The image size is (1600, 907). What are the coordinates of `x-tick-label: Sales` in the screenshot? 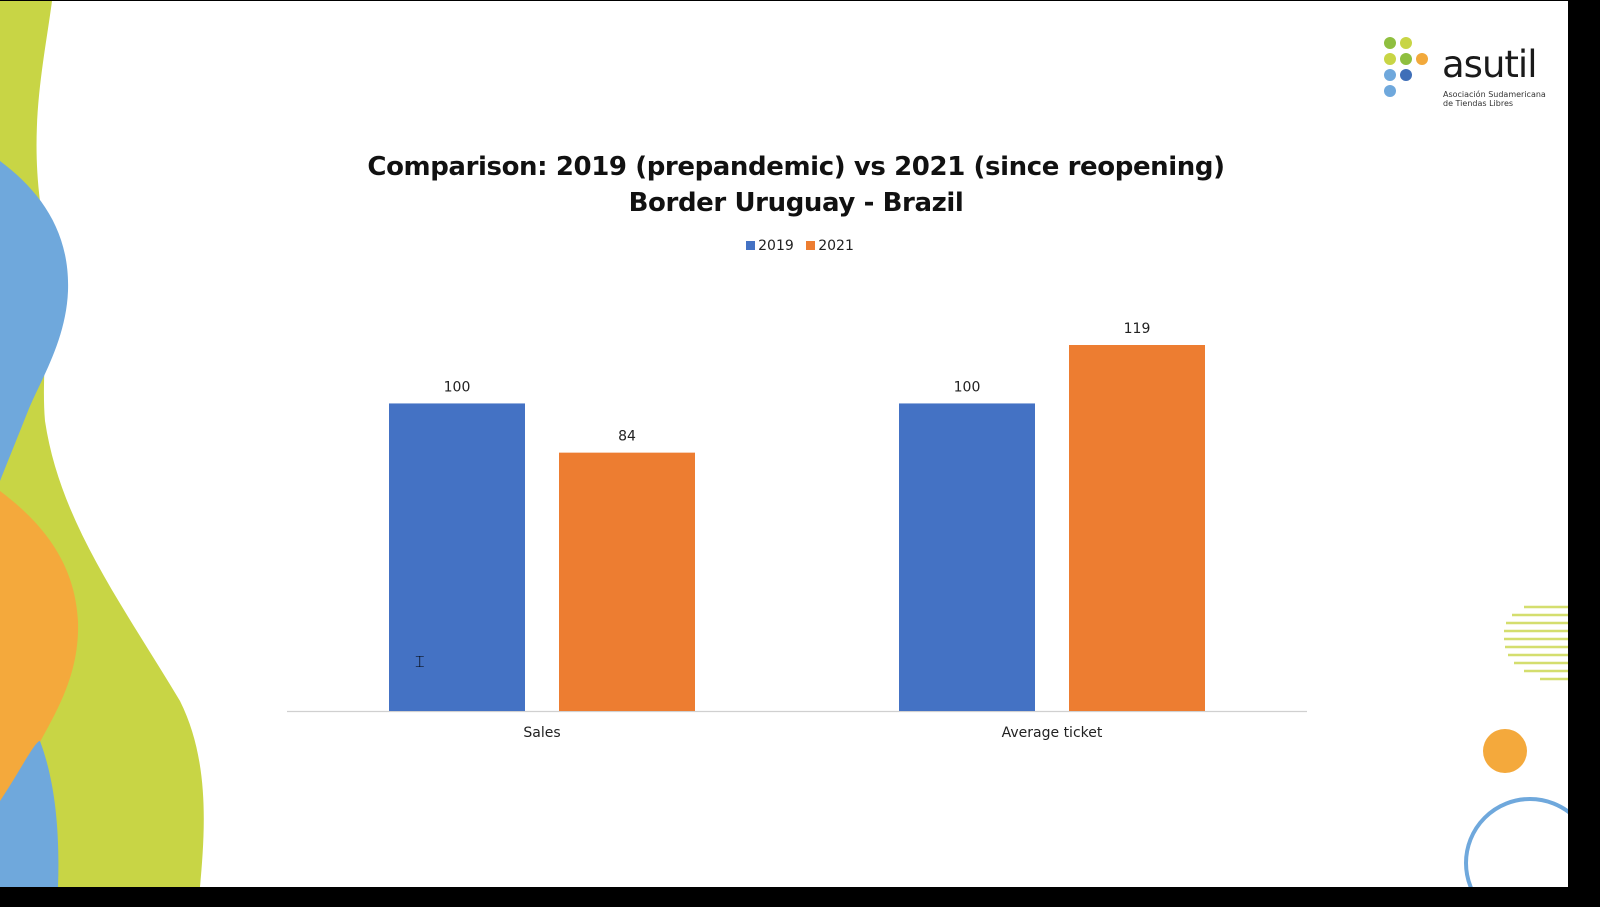 It's located at (541, 733).